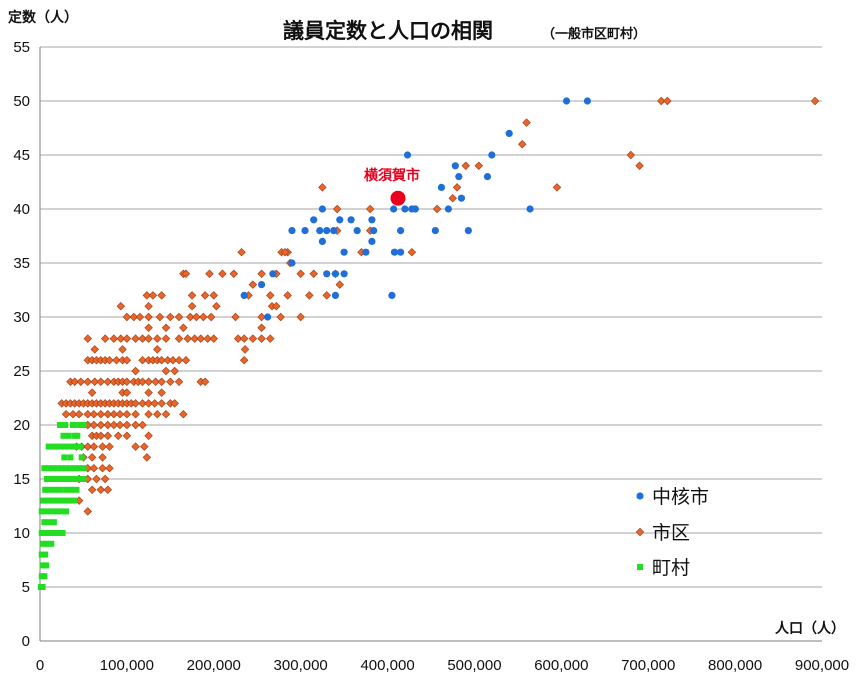  What do you see at coordinates (21, 47) in the screenshot?
I see `y-tick-label: 55` at bounding box center [21, 47].